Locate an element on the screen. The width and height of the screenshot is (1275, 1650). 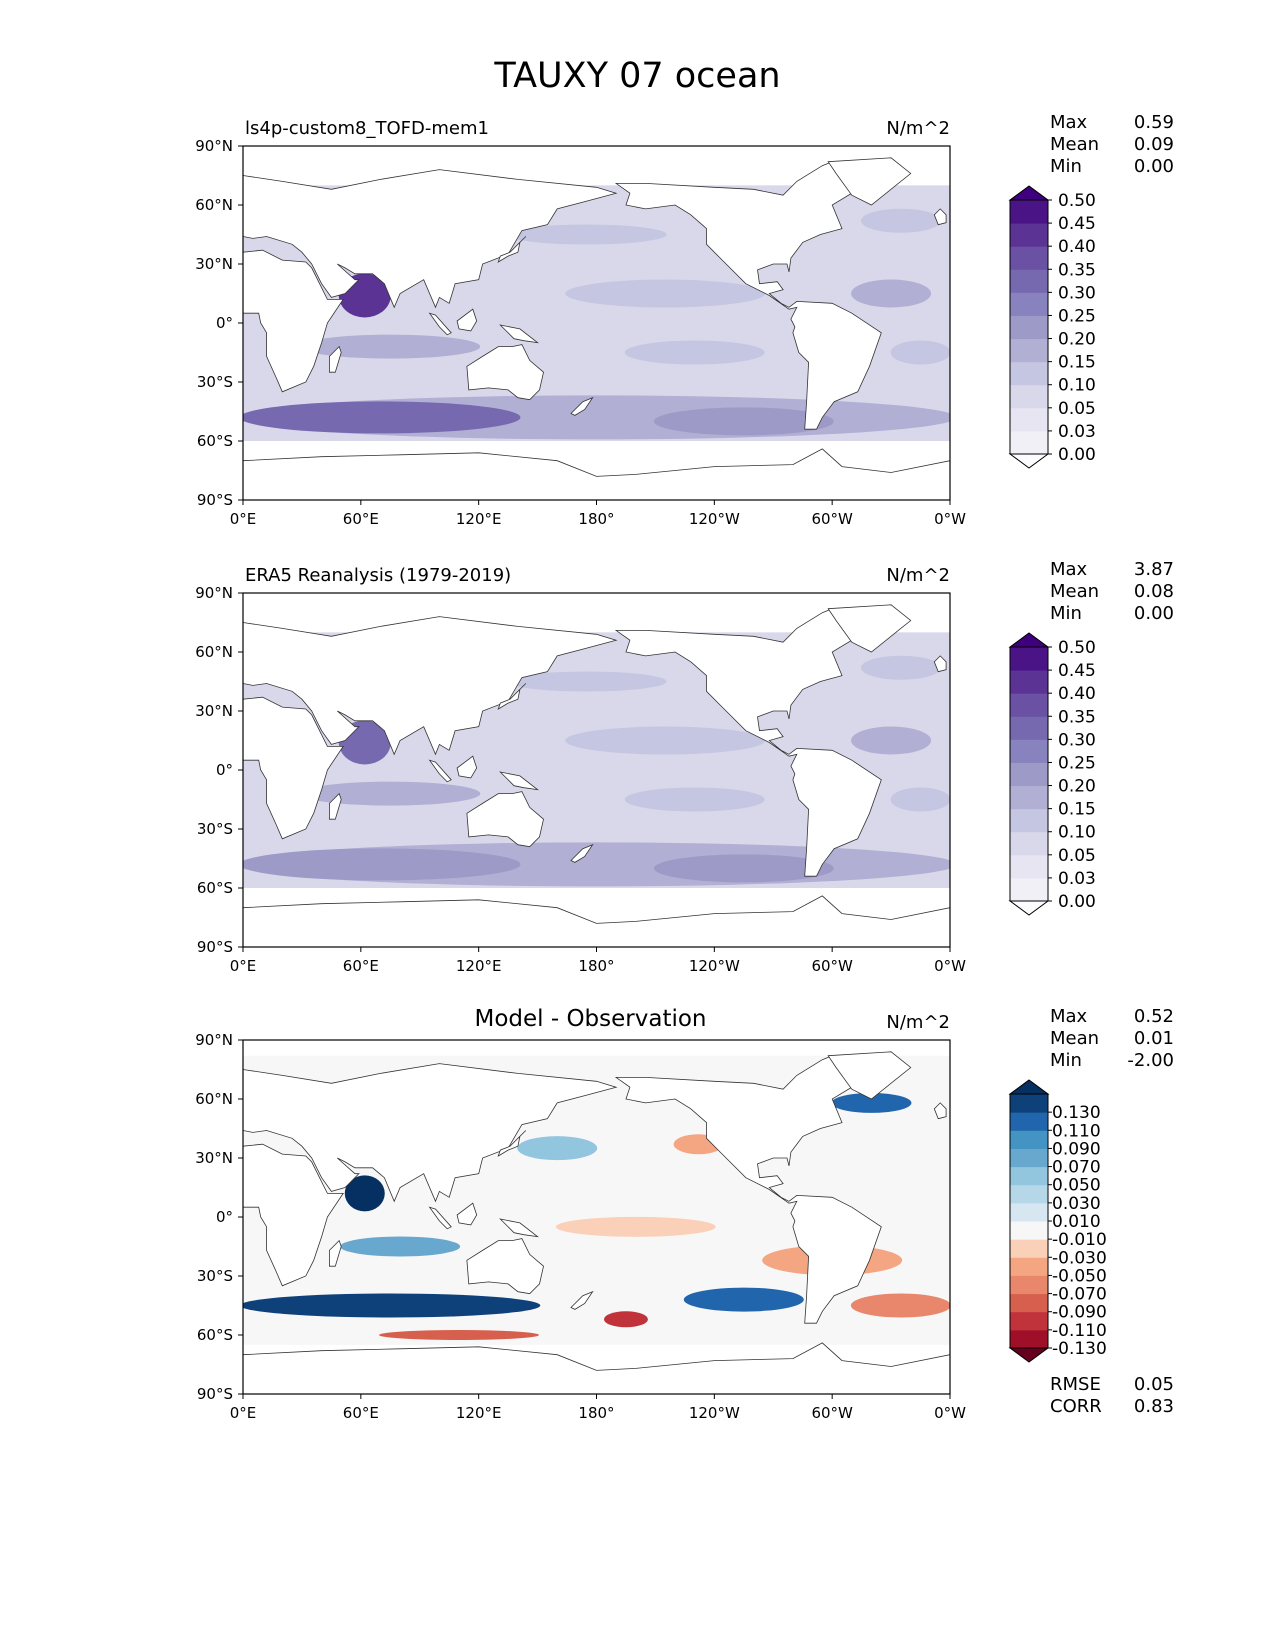
stat-value: 3.87 is located at coordinates (1153, 569).